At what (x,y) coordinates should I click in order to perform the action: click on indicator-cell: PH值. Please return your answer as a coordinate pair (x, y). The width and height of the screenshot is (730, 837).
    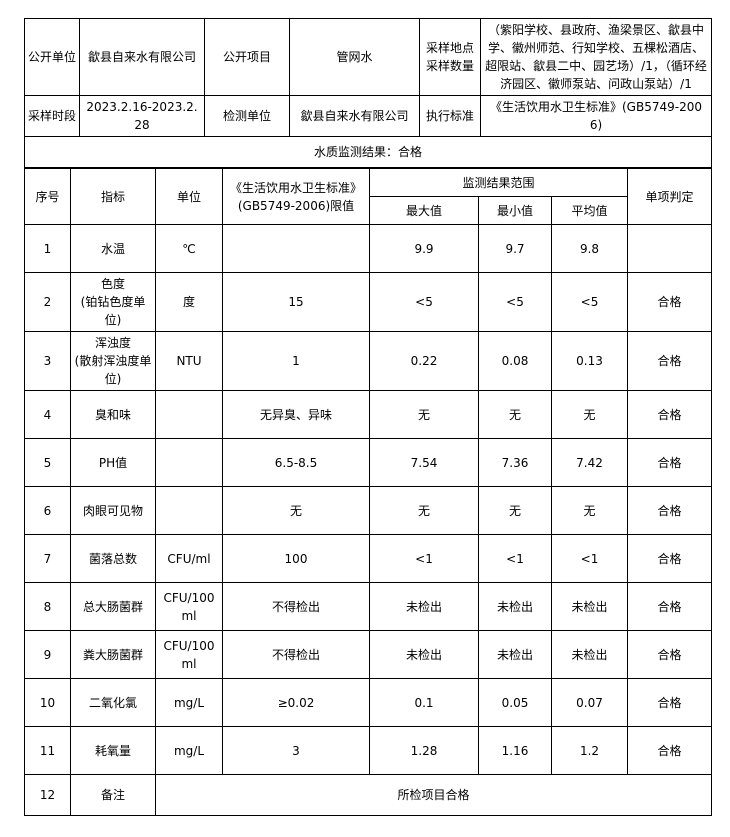
    Looking at the image, I should click on (113, 462).